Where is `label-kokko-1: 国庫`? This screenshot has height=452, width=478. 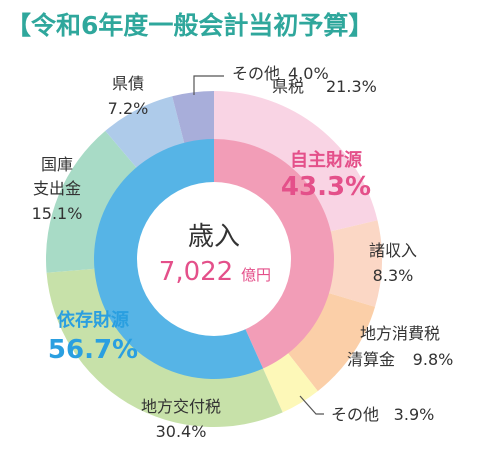
label-kokko-1: 国庫 is located at coordinates (57, 164).